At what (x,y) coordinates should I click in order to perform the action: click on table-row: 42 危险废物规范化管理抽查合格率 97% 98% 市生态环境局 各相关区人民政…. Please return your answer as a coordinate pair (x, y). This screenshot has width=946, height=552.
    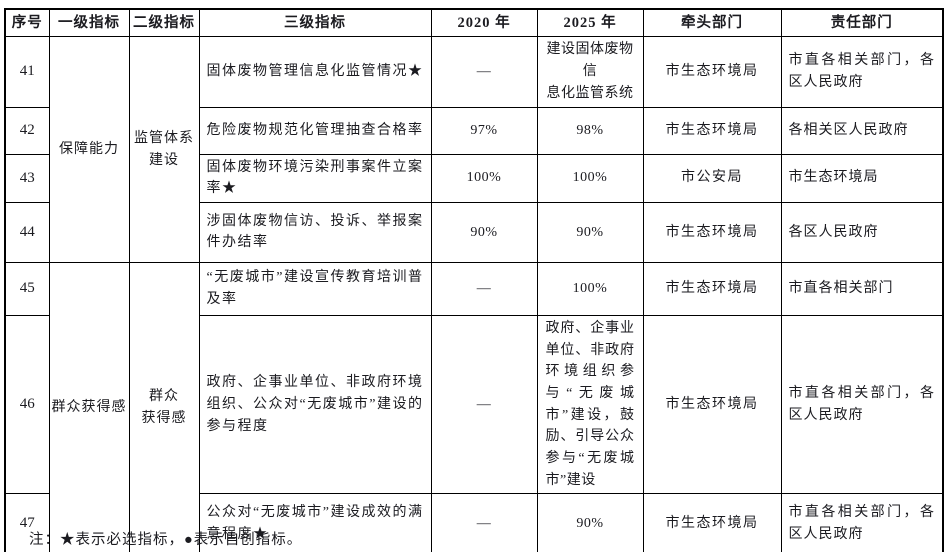
    Looking at the image, I should click on (474, 130).